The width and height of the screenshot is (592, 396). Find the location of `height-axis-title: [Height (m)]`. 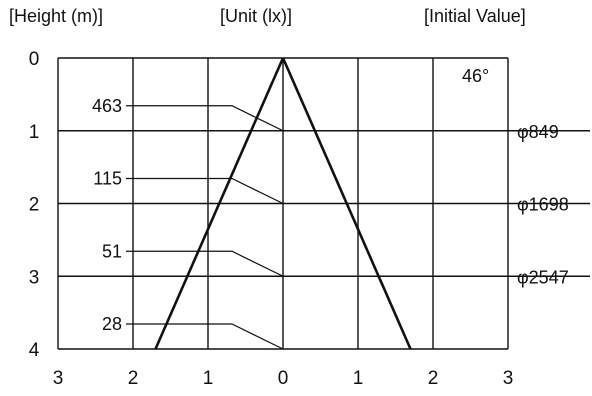

height-axis-title: [Height (m)] is located at coordinates (56, 16).